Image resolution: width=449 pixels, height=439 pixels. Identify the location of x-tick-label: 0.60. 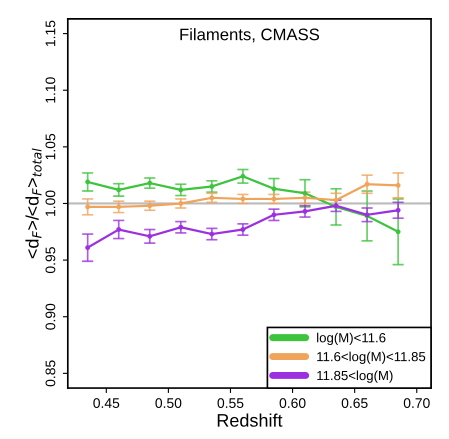
(293, 403).